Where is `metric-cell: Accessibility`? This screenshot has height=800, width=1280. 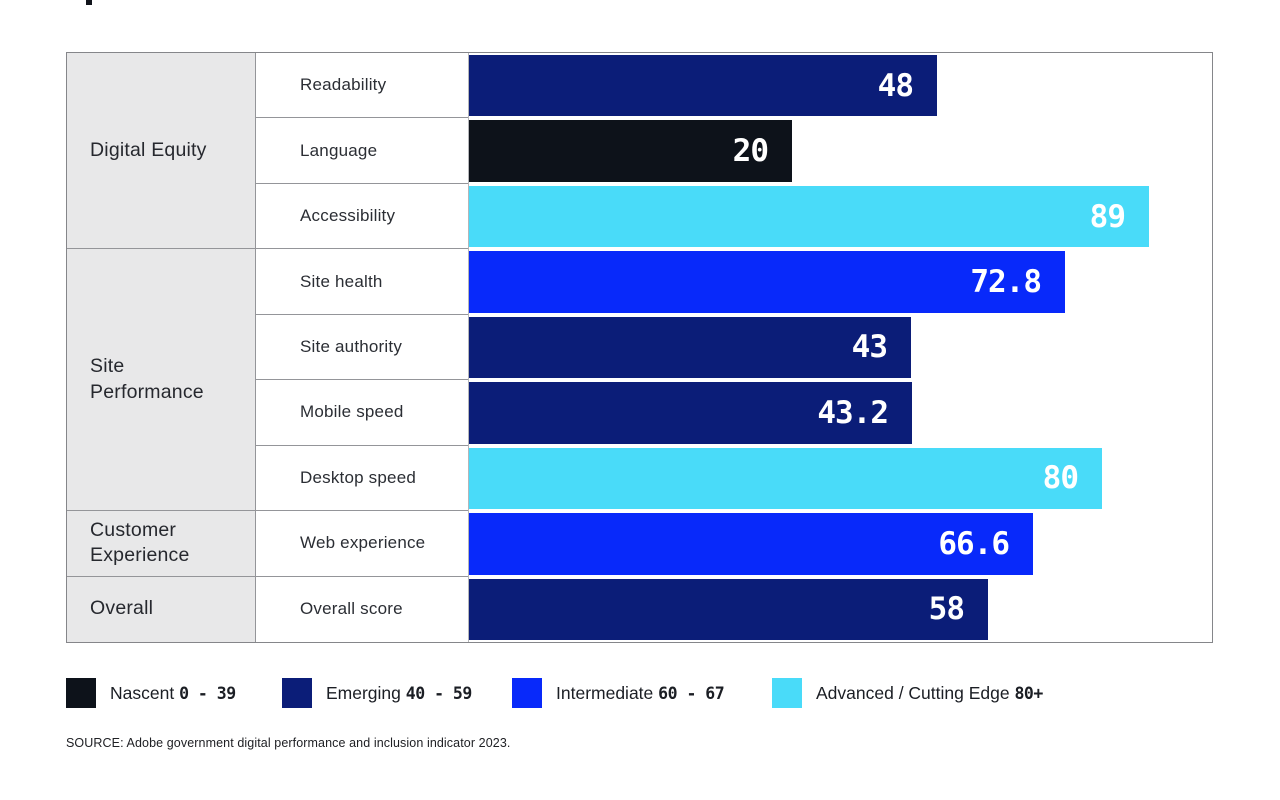
metric-cell: Accessibility is located at coordinates (362, 216).